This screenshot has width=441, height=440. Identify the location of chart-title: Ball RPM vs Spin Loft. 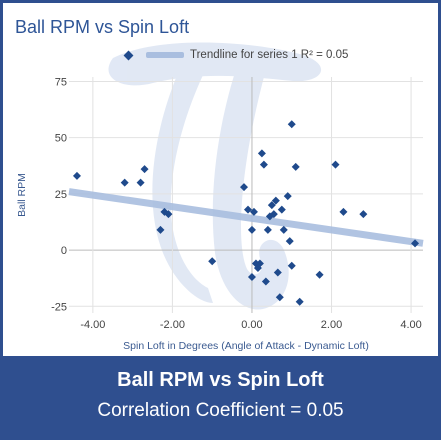
(102, 27).